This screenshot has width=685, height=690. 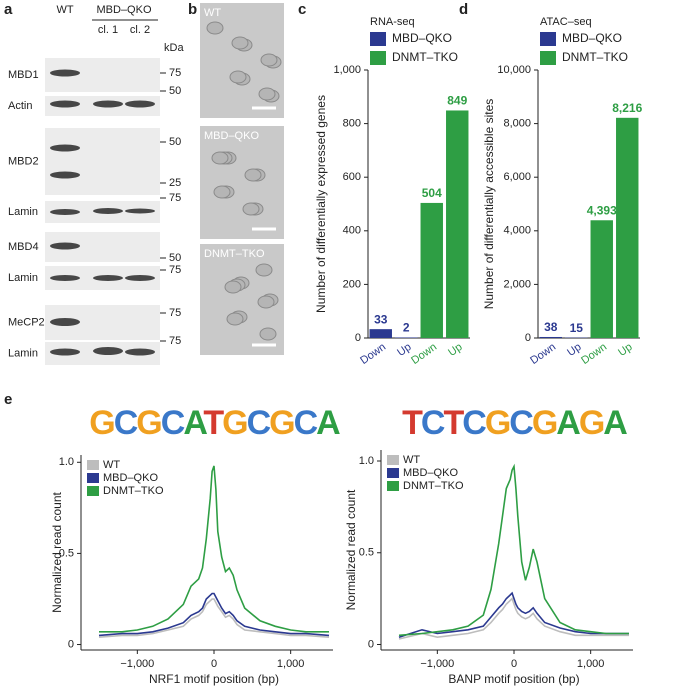 I want to click on y-tick-label: 0.5, so click(x=66, y=553).